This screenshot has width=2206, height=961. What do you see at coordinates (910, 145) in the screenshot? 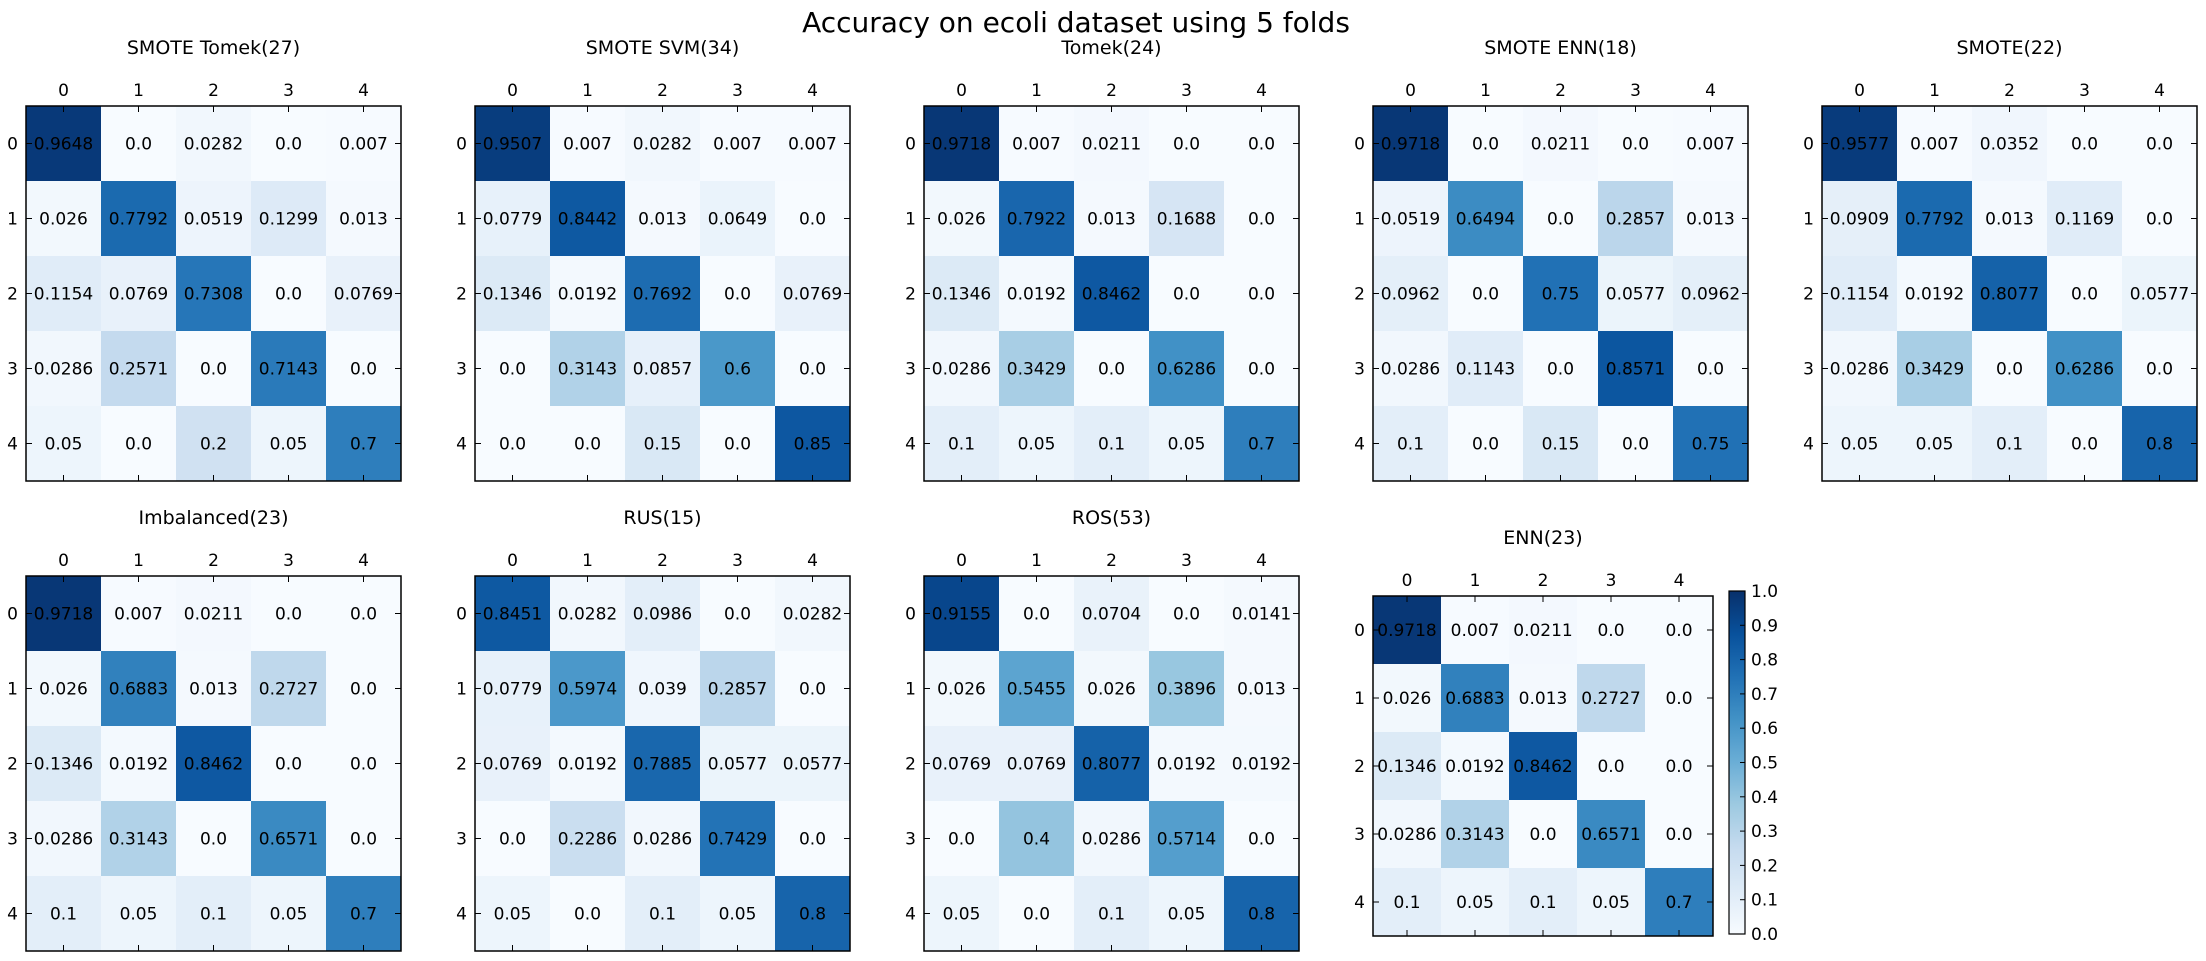
I see `y-tick-label: 0` at bounding box center [910, 145].